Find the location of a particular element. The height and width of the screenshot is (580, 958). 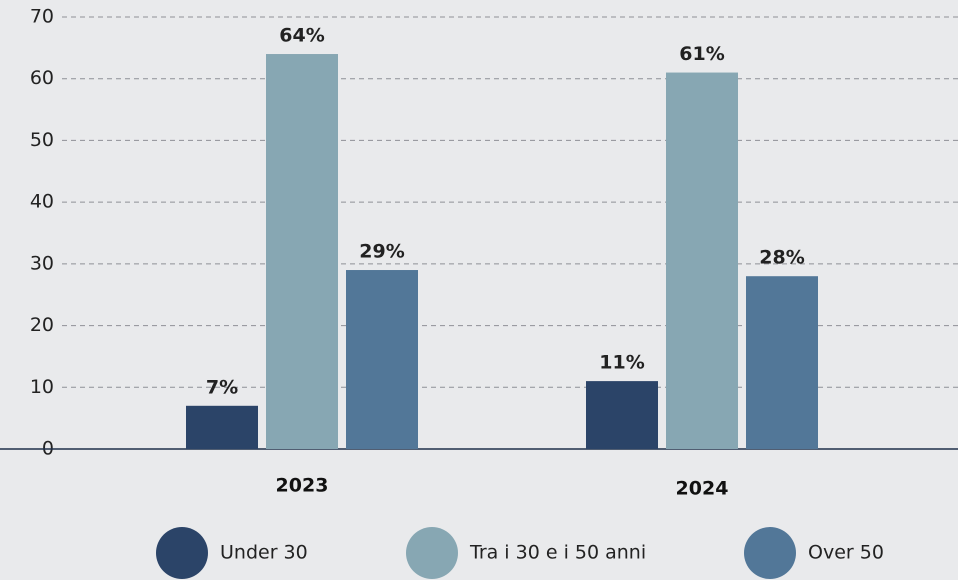

legend-label: Over 50 is located at coordinates (846, 553).